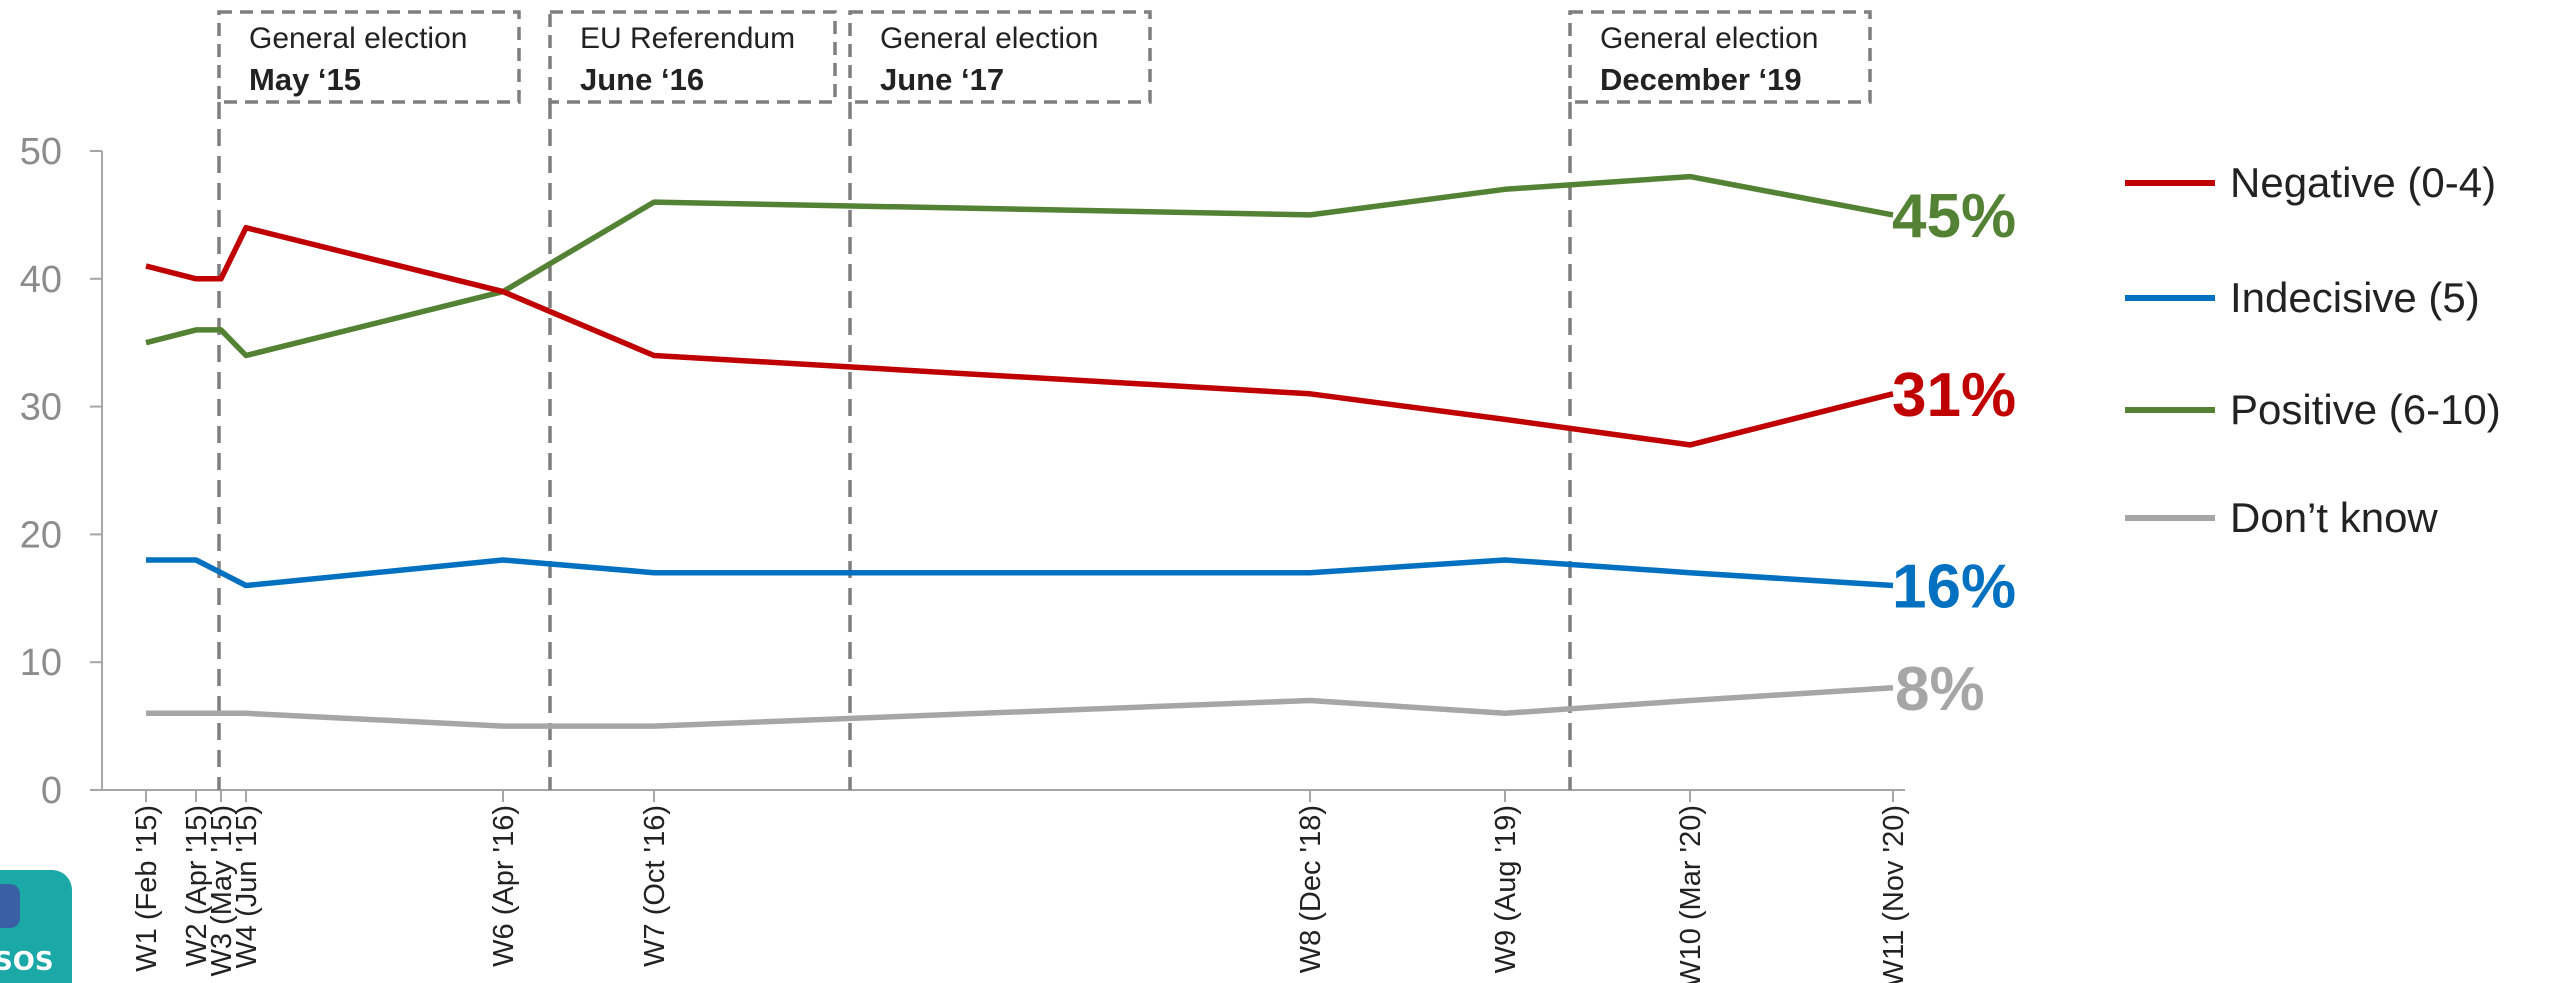 This screenshot has width=2549, height=983. Describe the element at coordinates (687, 38) in the screenshot. I see `event-title: EU Referendum` at that location.